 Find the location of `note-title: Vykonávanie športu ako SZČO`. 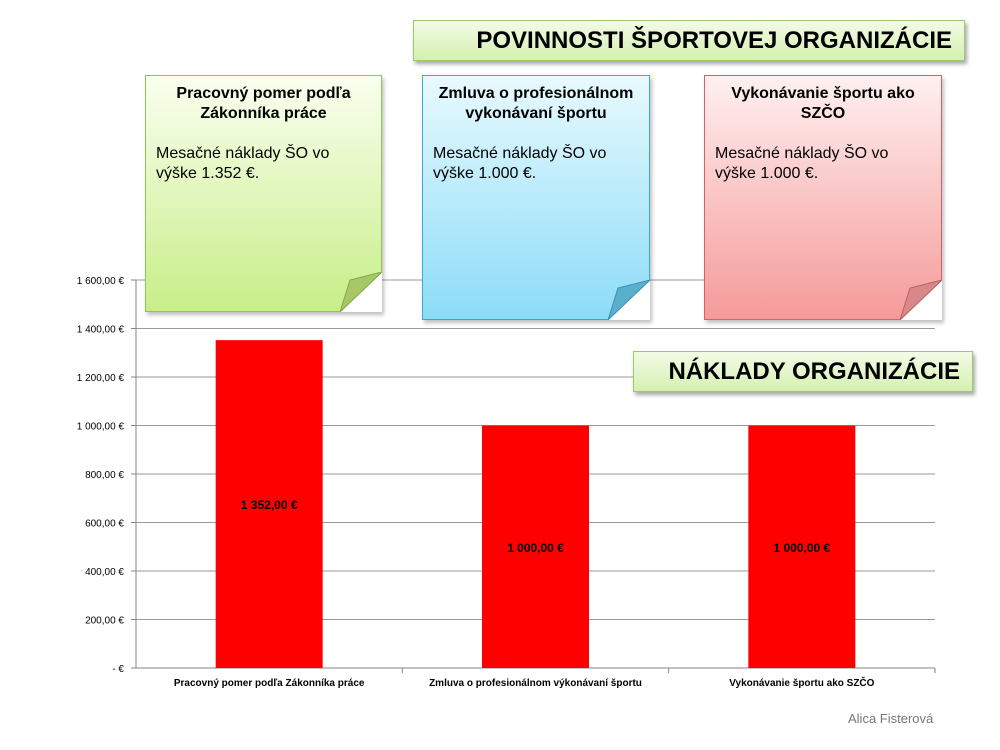

note-title: Vykonávanie športu ako SZČO is located at coordinates (823, 103).